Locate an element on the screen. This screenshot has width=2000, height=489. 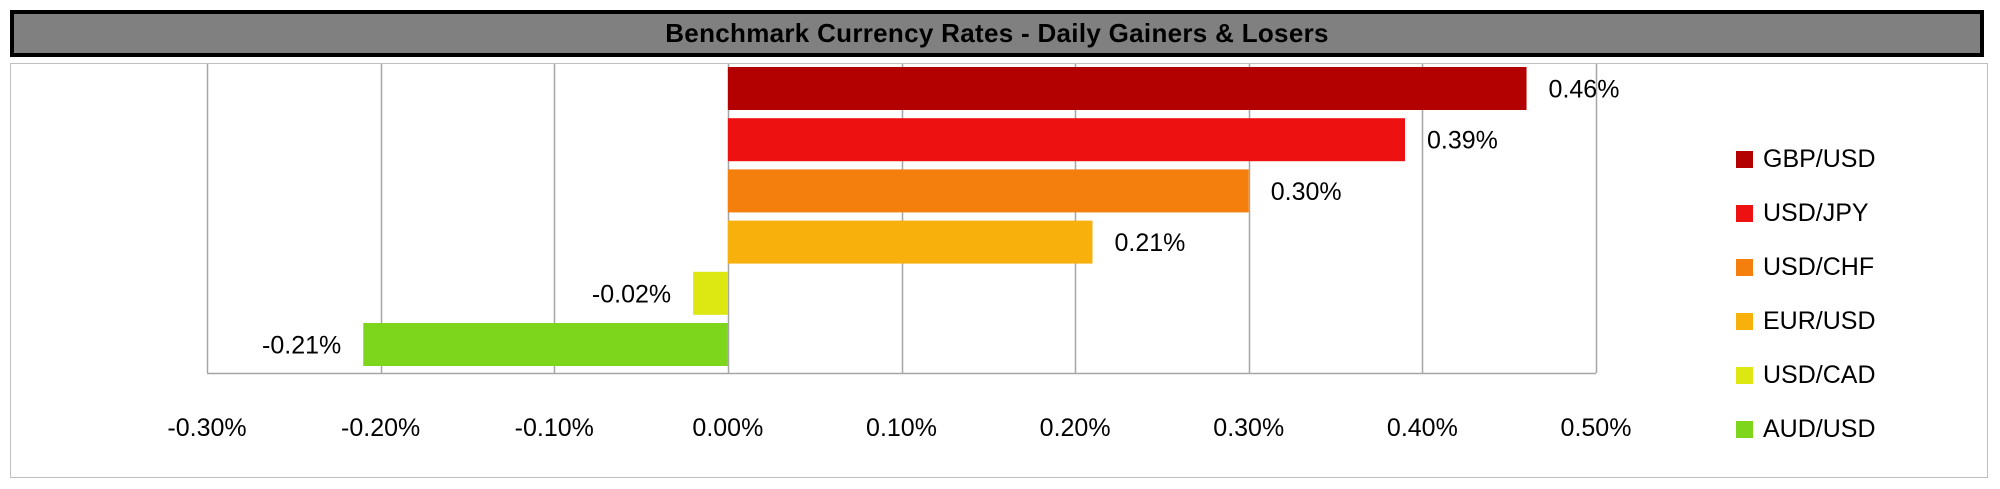
data-label: 0.39% is located at coordinates (1462, 141).